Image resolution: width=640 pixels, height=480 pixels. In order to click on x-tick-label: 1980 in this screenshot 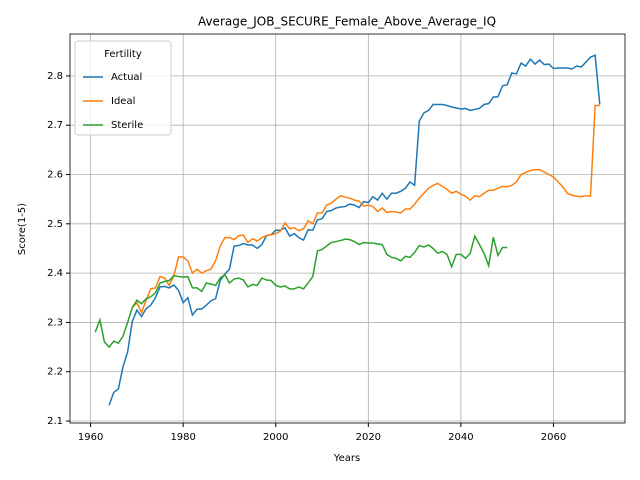, I will do `click(182, 437)`.